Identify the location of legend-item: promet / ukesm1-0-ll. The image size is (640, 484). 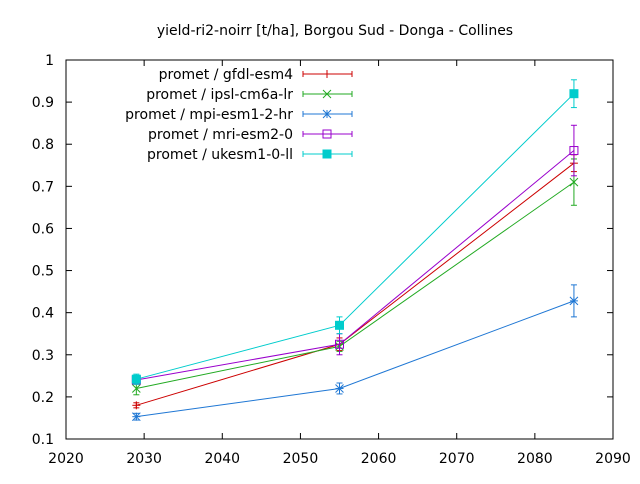
(250, 155).